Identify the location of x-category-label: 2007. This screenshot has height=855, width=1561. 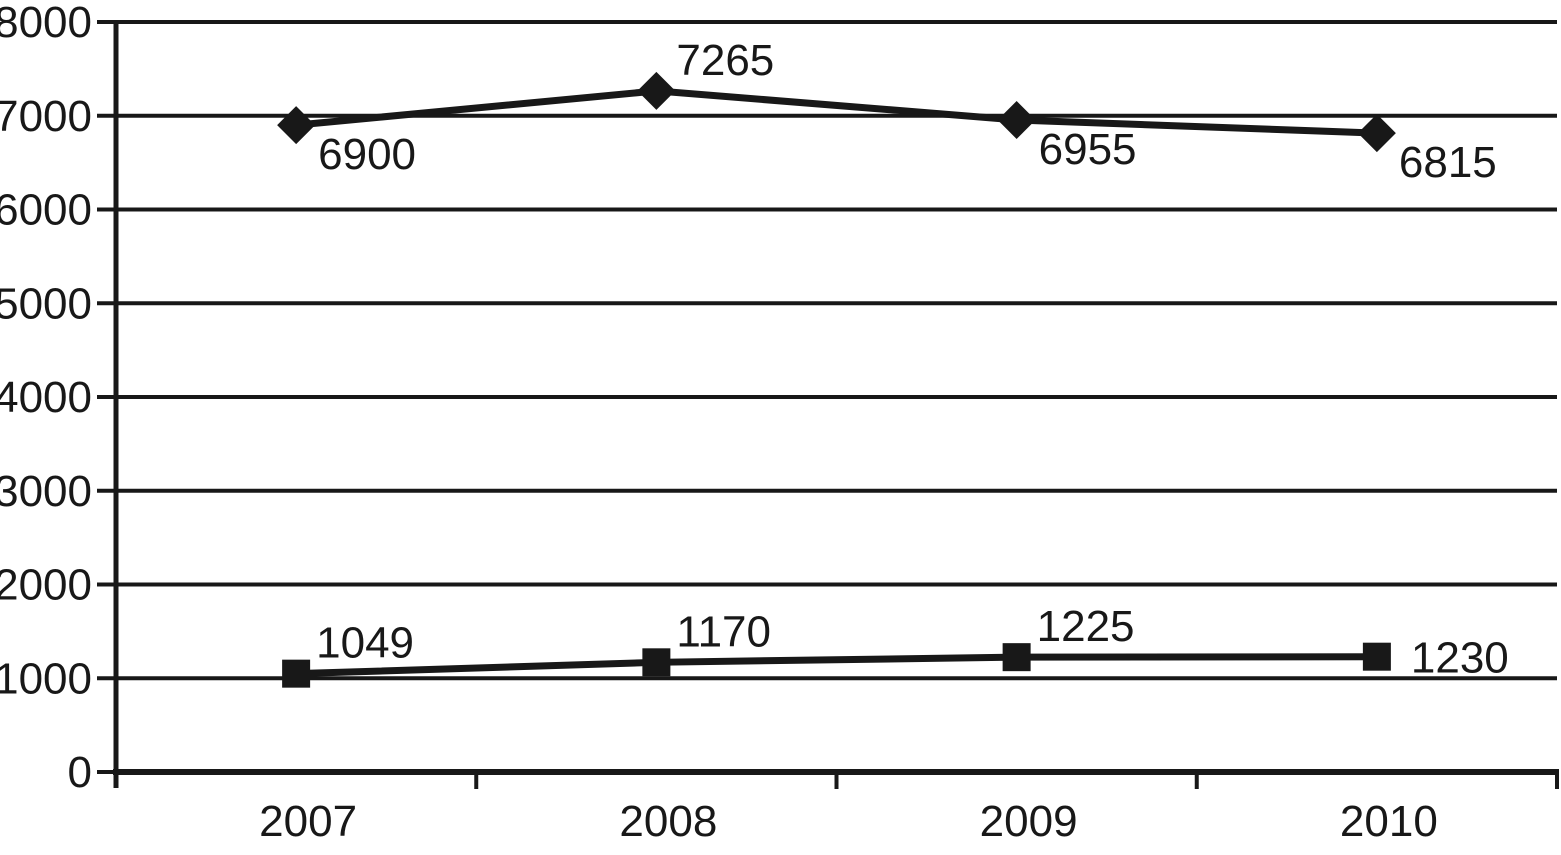
(308, 821).